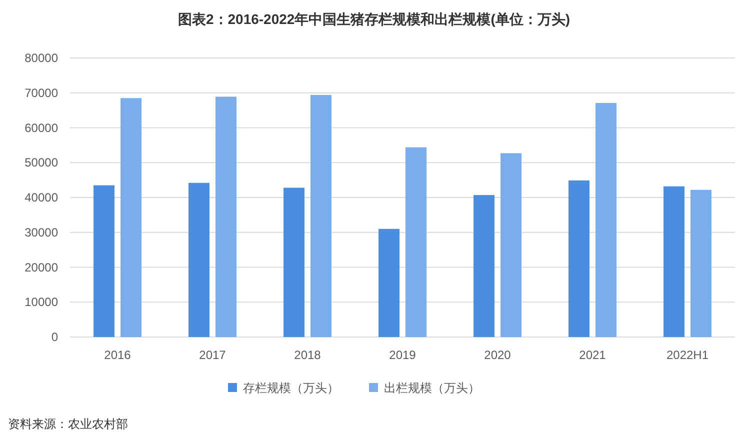 The image size is (748, 445). Describe the element at coordinates (291, 388) in the screenshot. I see `legend-label: 存栏规模（万头）` at that location.